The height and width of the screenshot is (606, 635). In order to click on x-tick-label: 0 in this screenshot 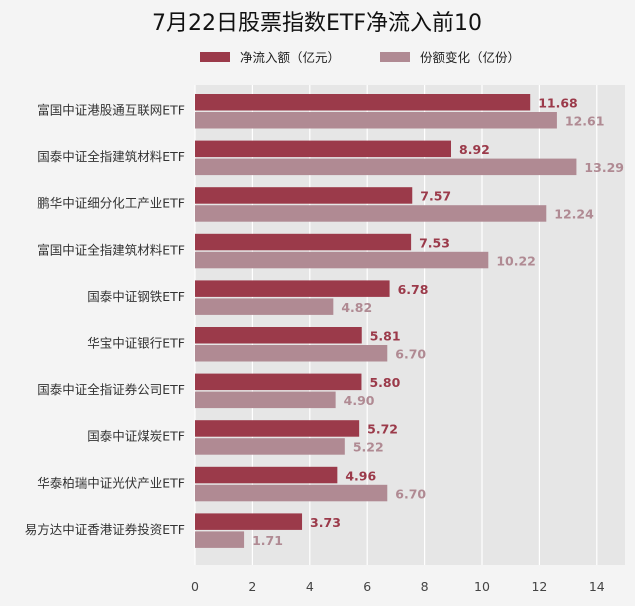, I will do `click(195, 586)`.